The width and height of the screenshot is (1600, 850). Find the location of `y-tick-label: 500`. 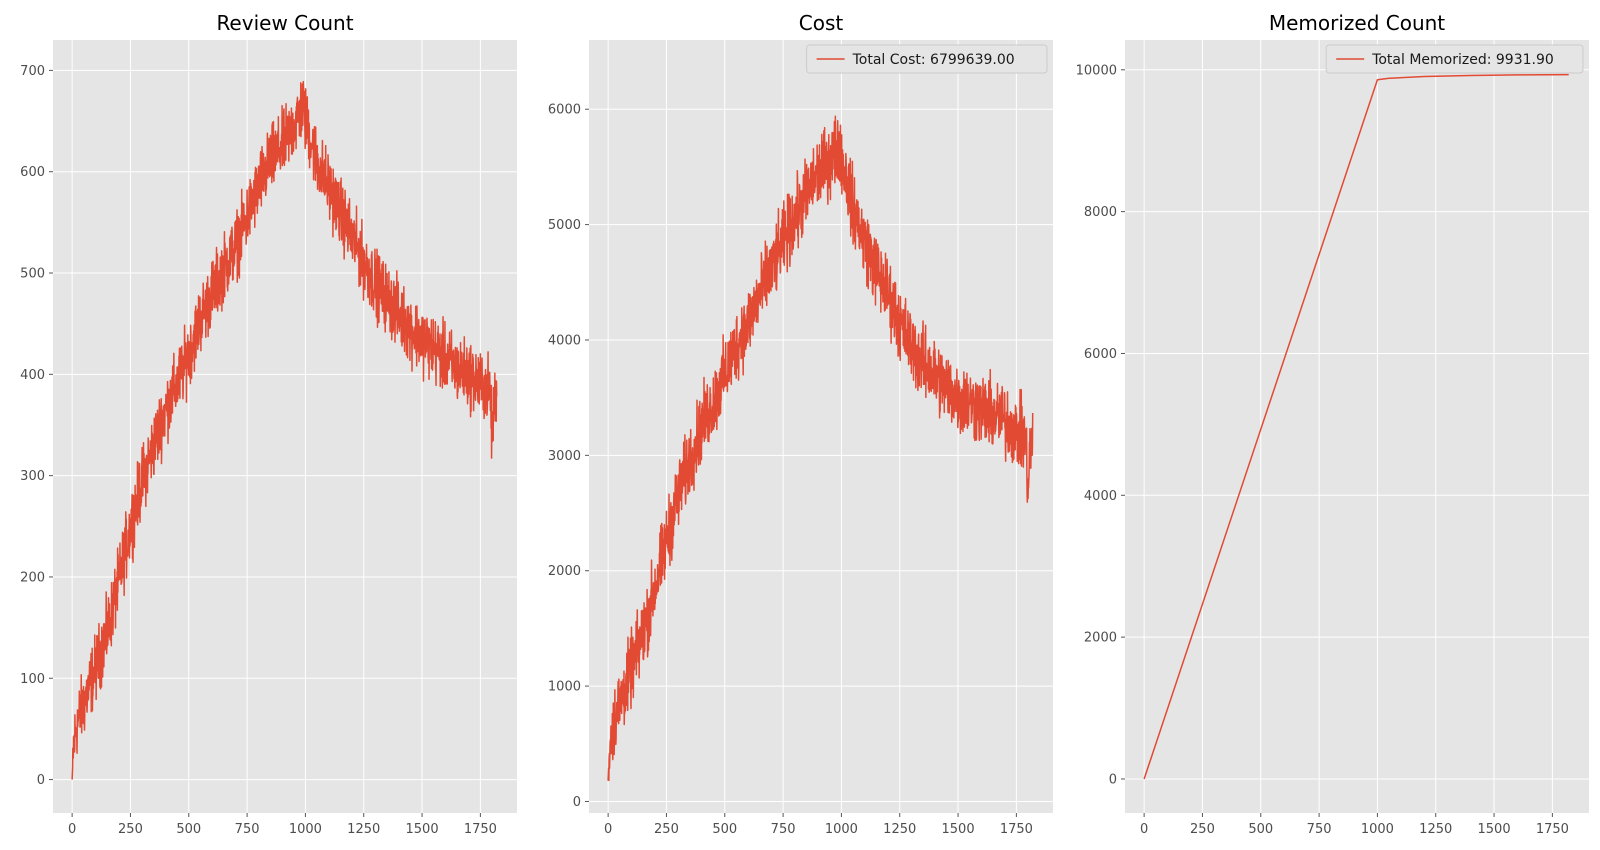

y-tick-label: 500 is located at coordinates (32, 274).